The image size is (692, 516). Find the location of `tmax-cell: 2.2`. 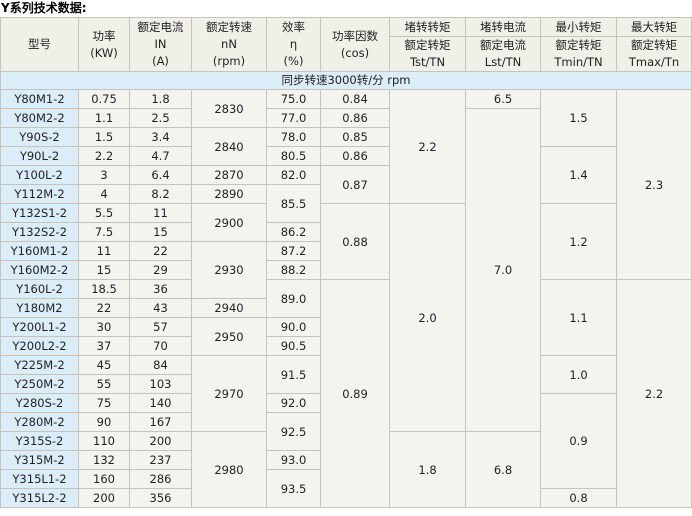

tmax-cell: 2.2 is located at coordinates (654, 393).